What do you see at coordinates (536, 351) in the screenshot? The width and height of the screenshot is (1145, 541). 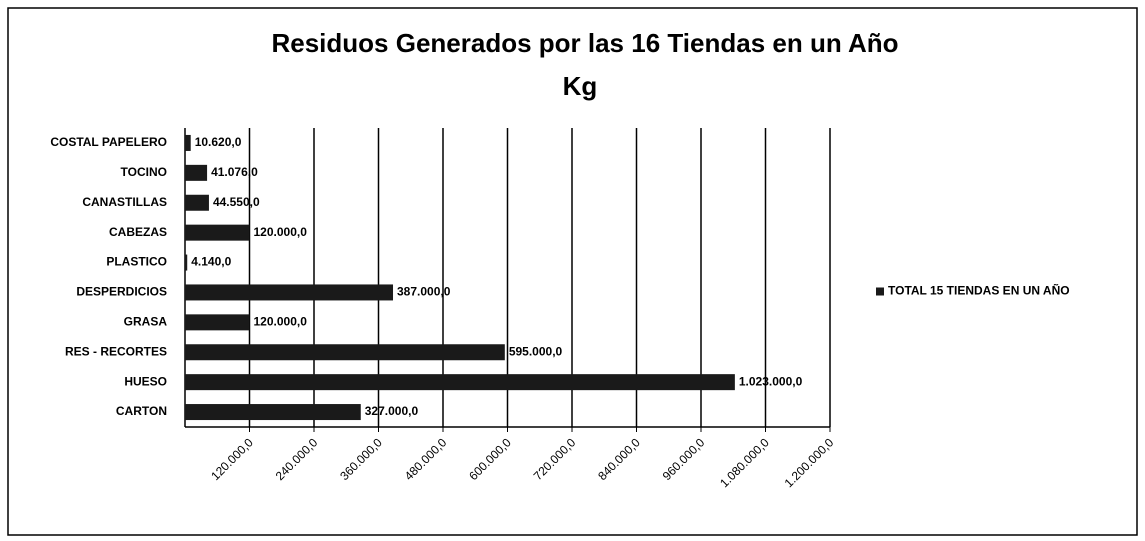 I see `data-label: 595.000,0` at bounding box center [536, 351].